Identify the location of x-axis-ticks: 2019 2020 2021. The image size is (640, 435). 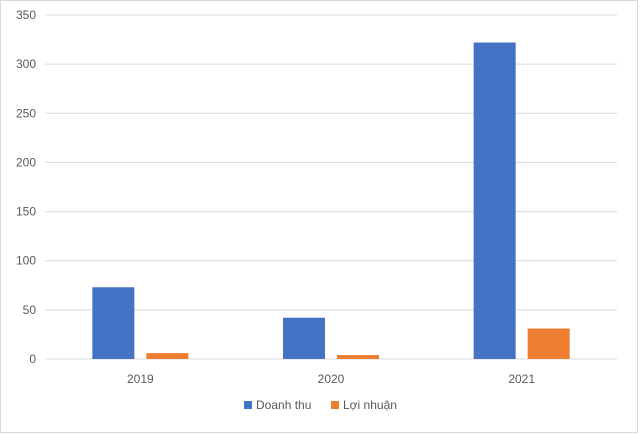
(331, 379).